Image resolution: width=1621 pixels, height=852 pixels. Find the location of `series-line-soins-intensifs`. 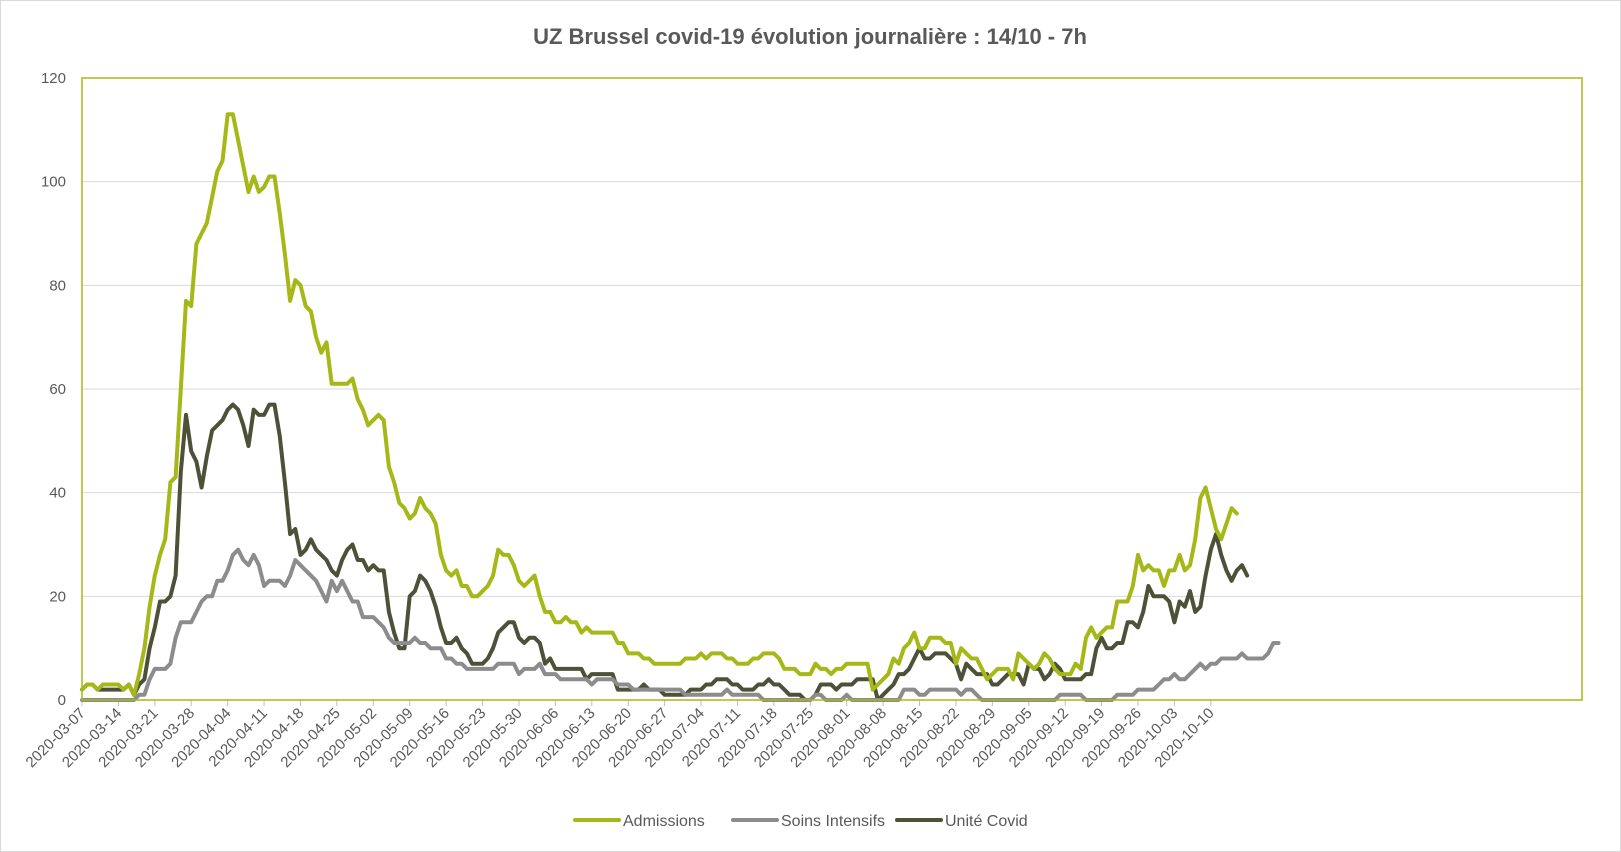

series-line-soins-intensifs is located at coordinates (680, 624).